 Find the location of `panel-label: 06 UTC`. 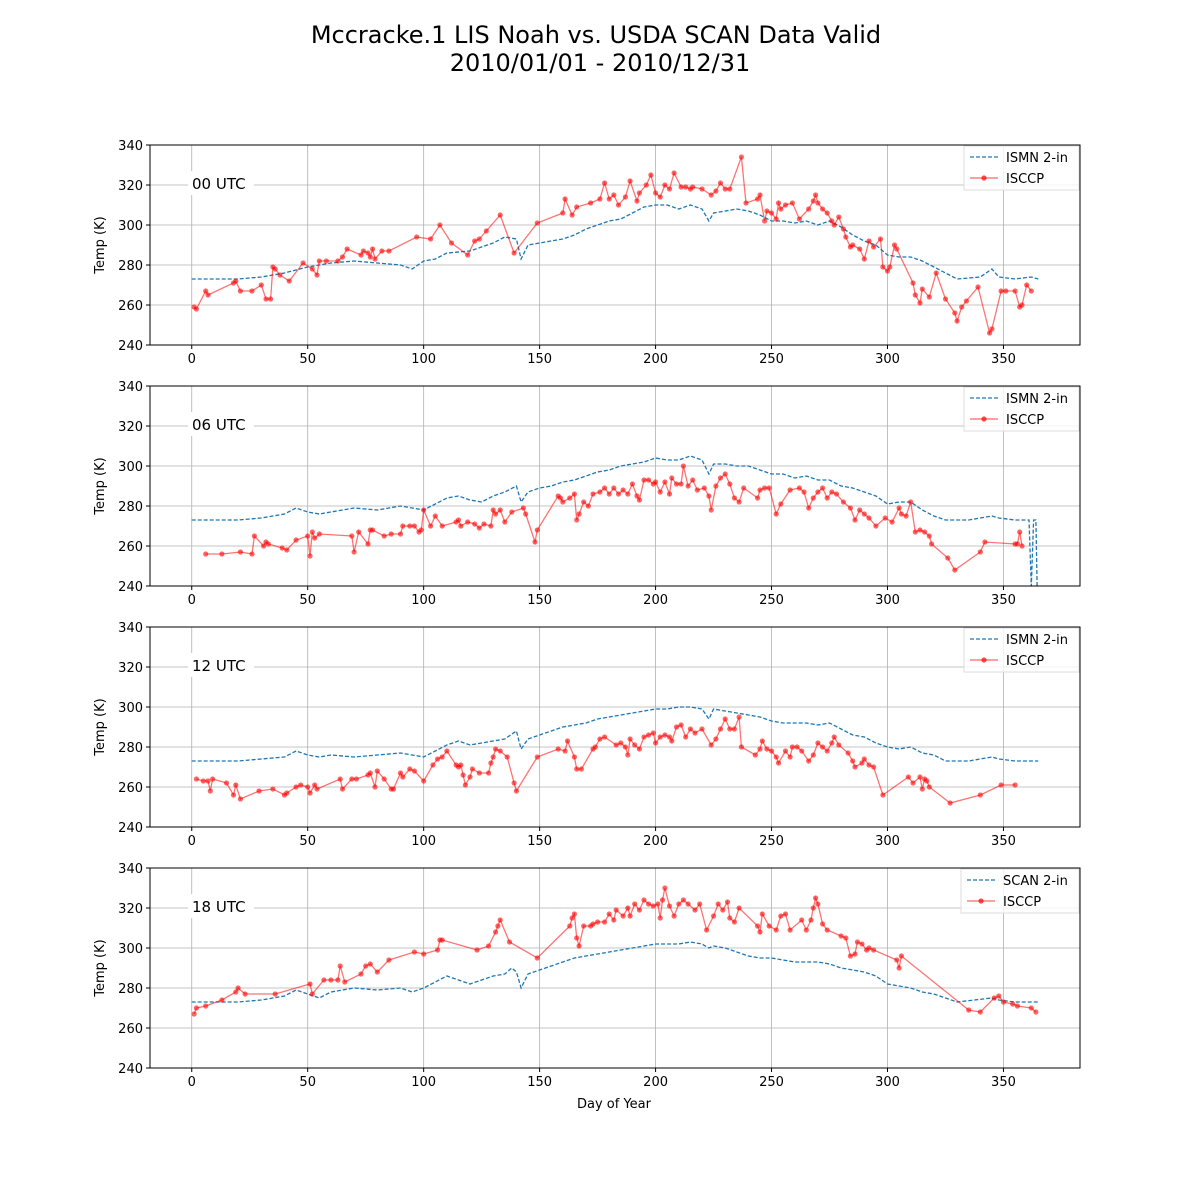

panel-label: 06 UTC is located at coordinates (219, 425).